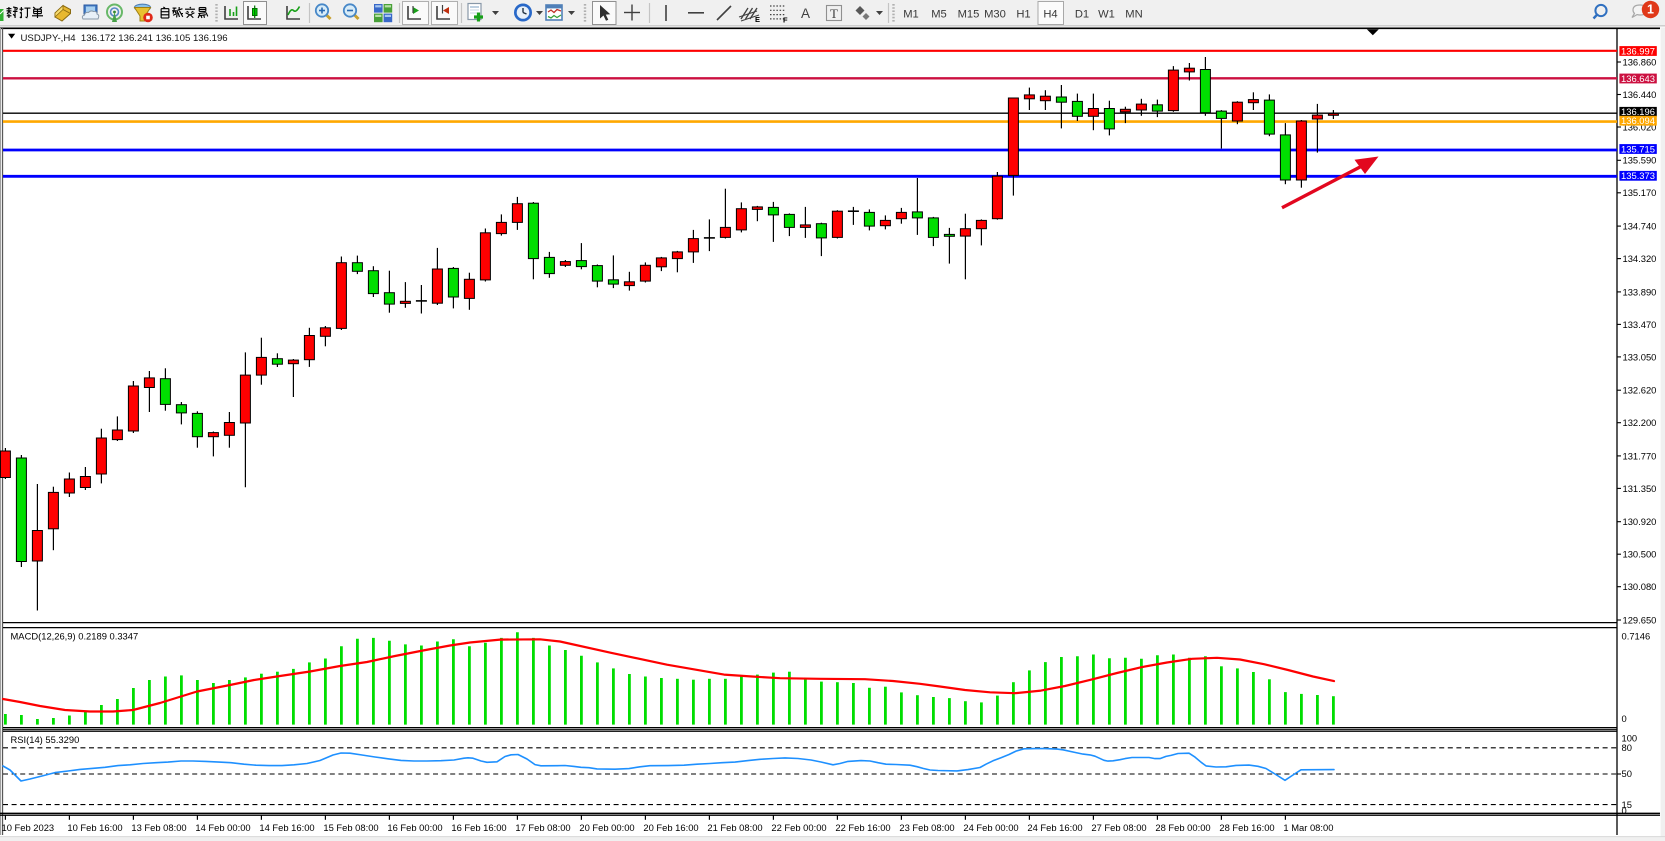  What do you see at coordinates (939, 14) in the screenshot?
I see `svg-text: M5` at bounding box center [939, 14].